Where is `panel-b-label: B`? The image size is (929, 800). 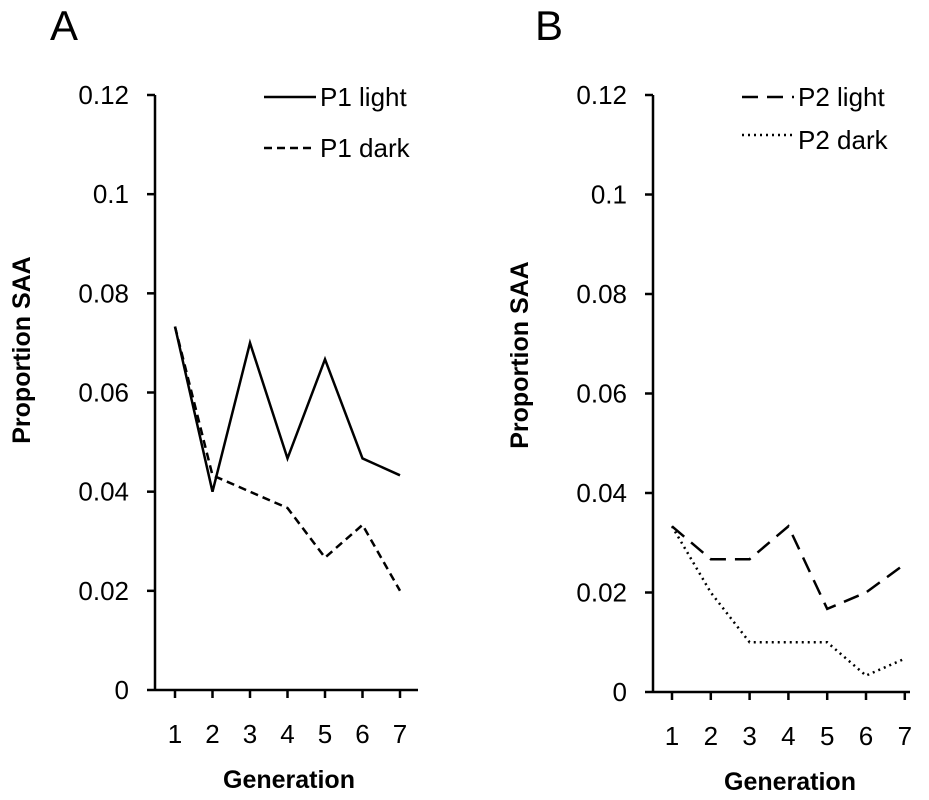 panel-b-label: B is located at coordinates (549, 25).